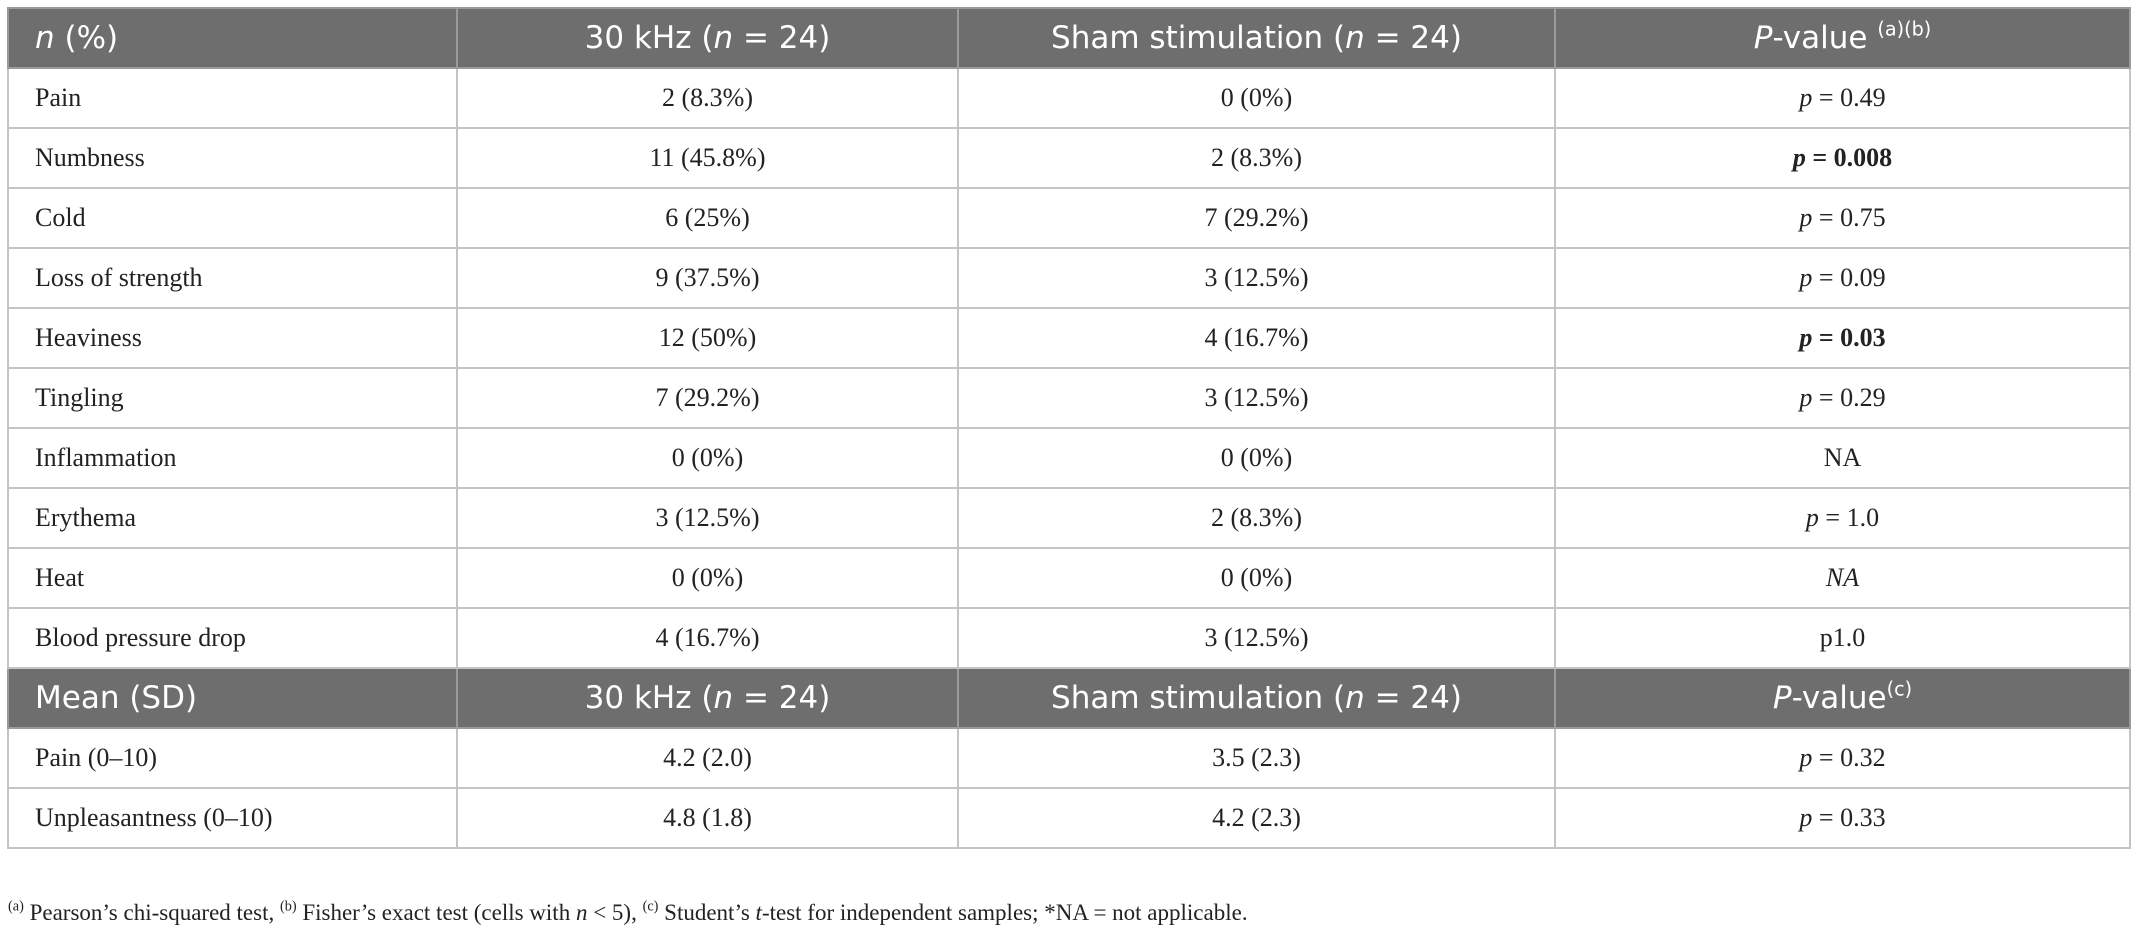 This screenshot has width=2136, height=937. I want to click on text-run: = 0.33, so click(1849, 817).